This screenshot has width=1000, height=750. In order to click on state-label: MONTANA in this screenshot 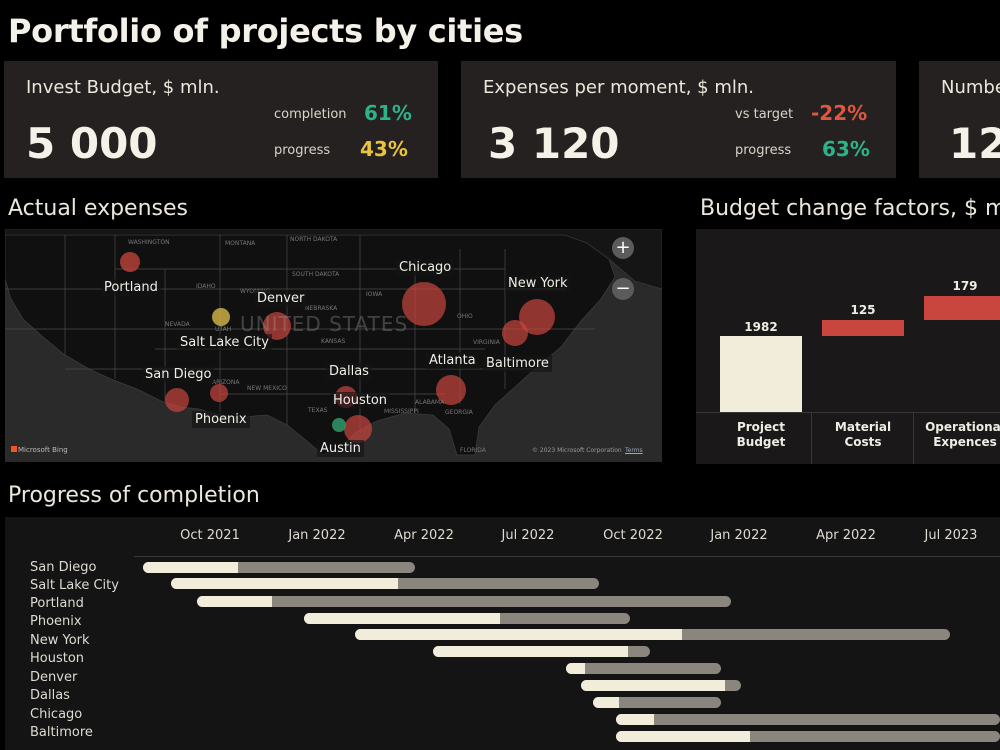, I will do `click(240, 243)`.